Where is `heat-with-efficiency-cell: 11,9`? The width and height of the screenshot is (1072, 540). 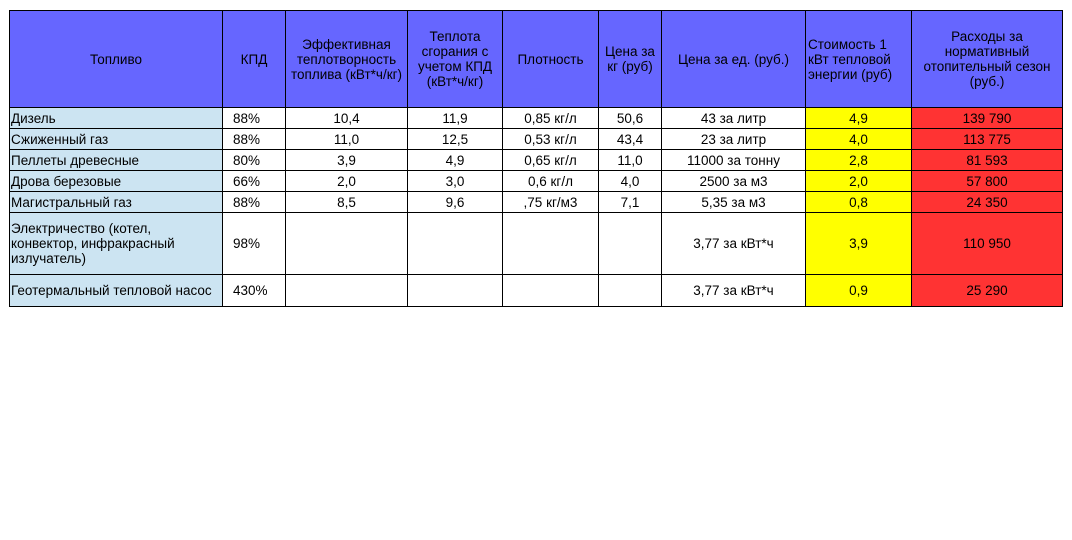
heat-with-efficiency-cell: 11,9 is located at coordinates (455, 118).